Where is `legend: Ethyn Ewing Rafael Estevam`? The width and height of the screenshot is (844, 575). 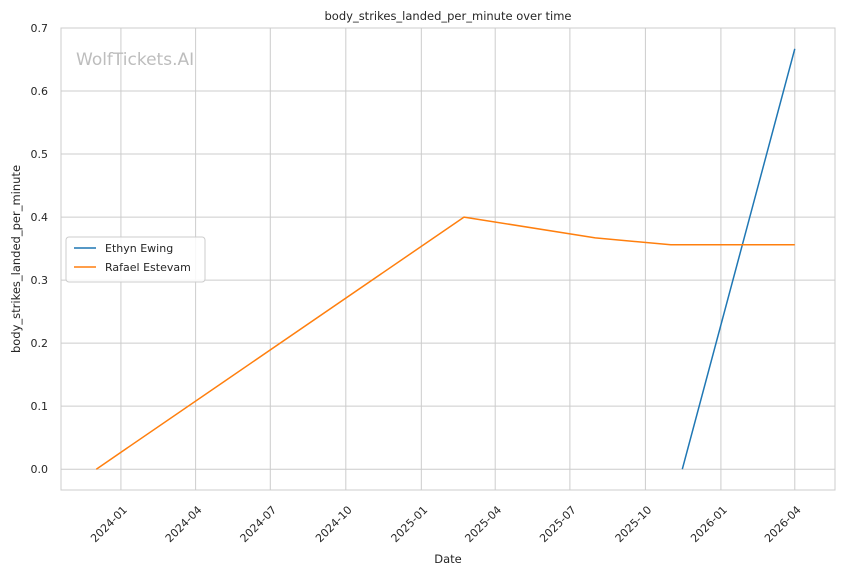 legend: Ethyn Ewing Rafael Estevam is located at coordinates (135, 259).